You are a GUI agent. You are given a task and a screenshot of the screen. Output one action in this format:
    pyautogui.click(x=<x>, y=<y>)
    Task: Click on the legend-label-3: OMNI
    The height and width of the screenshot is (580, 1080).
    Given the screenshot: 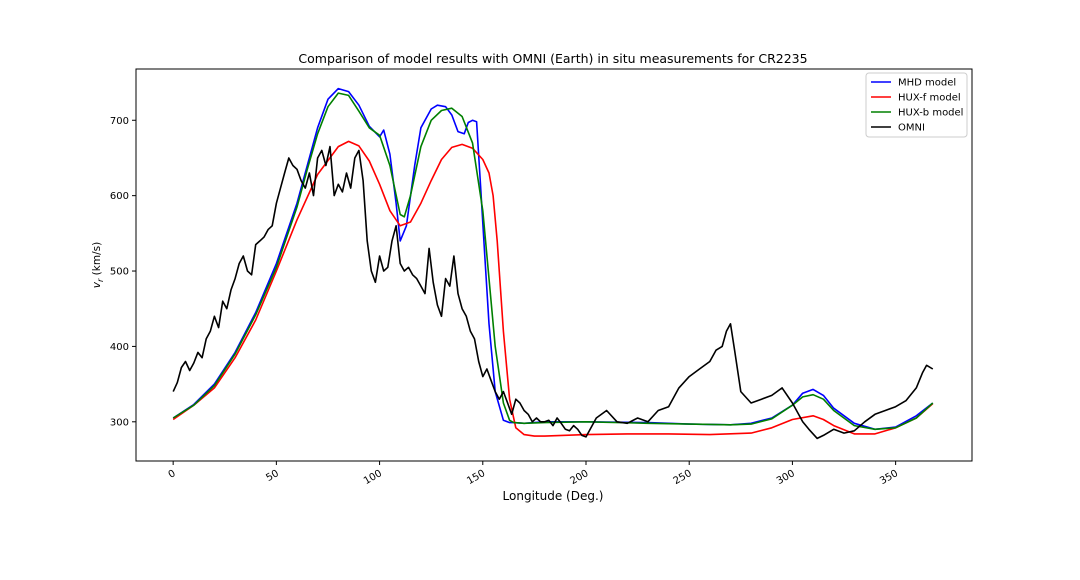 What is the action you would take?
    pyautogui.click(x=911, y=128)
    